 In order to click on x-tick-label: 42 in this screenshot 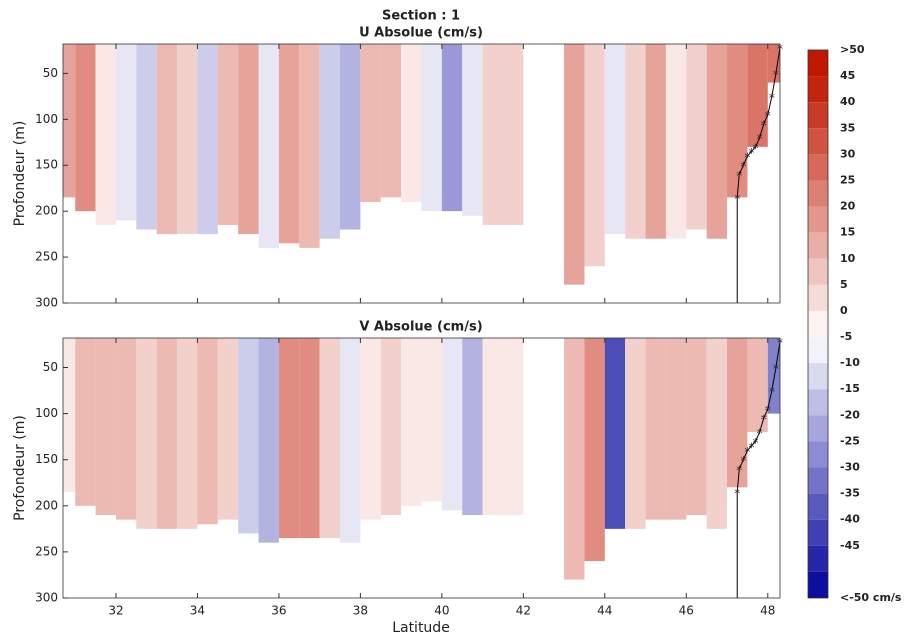, I will do `click(523, 611)`.